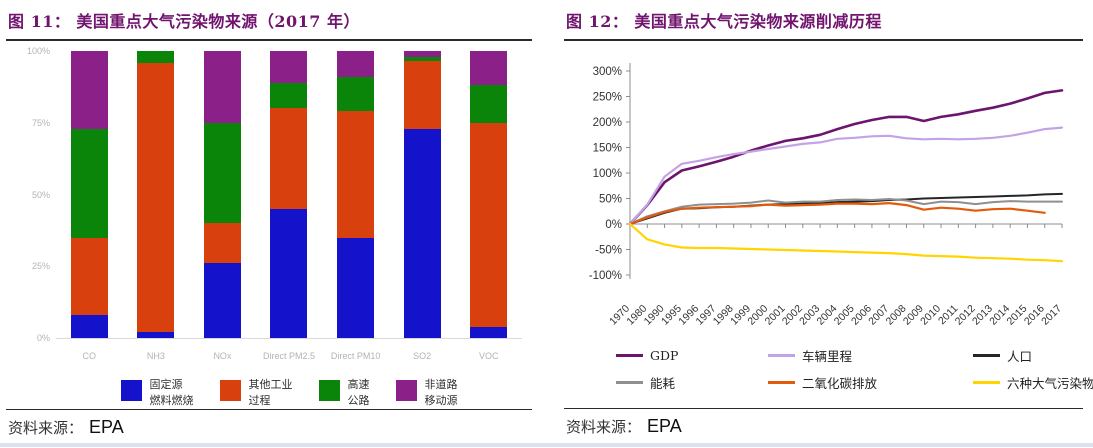 This screenshot has width=1093, height=448. What do you see at coordinates (607, 149) in the screenshot?
I see `y-tick-label: 150%` at bounding box center [607, 149].